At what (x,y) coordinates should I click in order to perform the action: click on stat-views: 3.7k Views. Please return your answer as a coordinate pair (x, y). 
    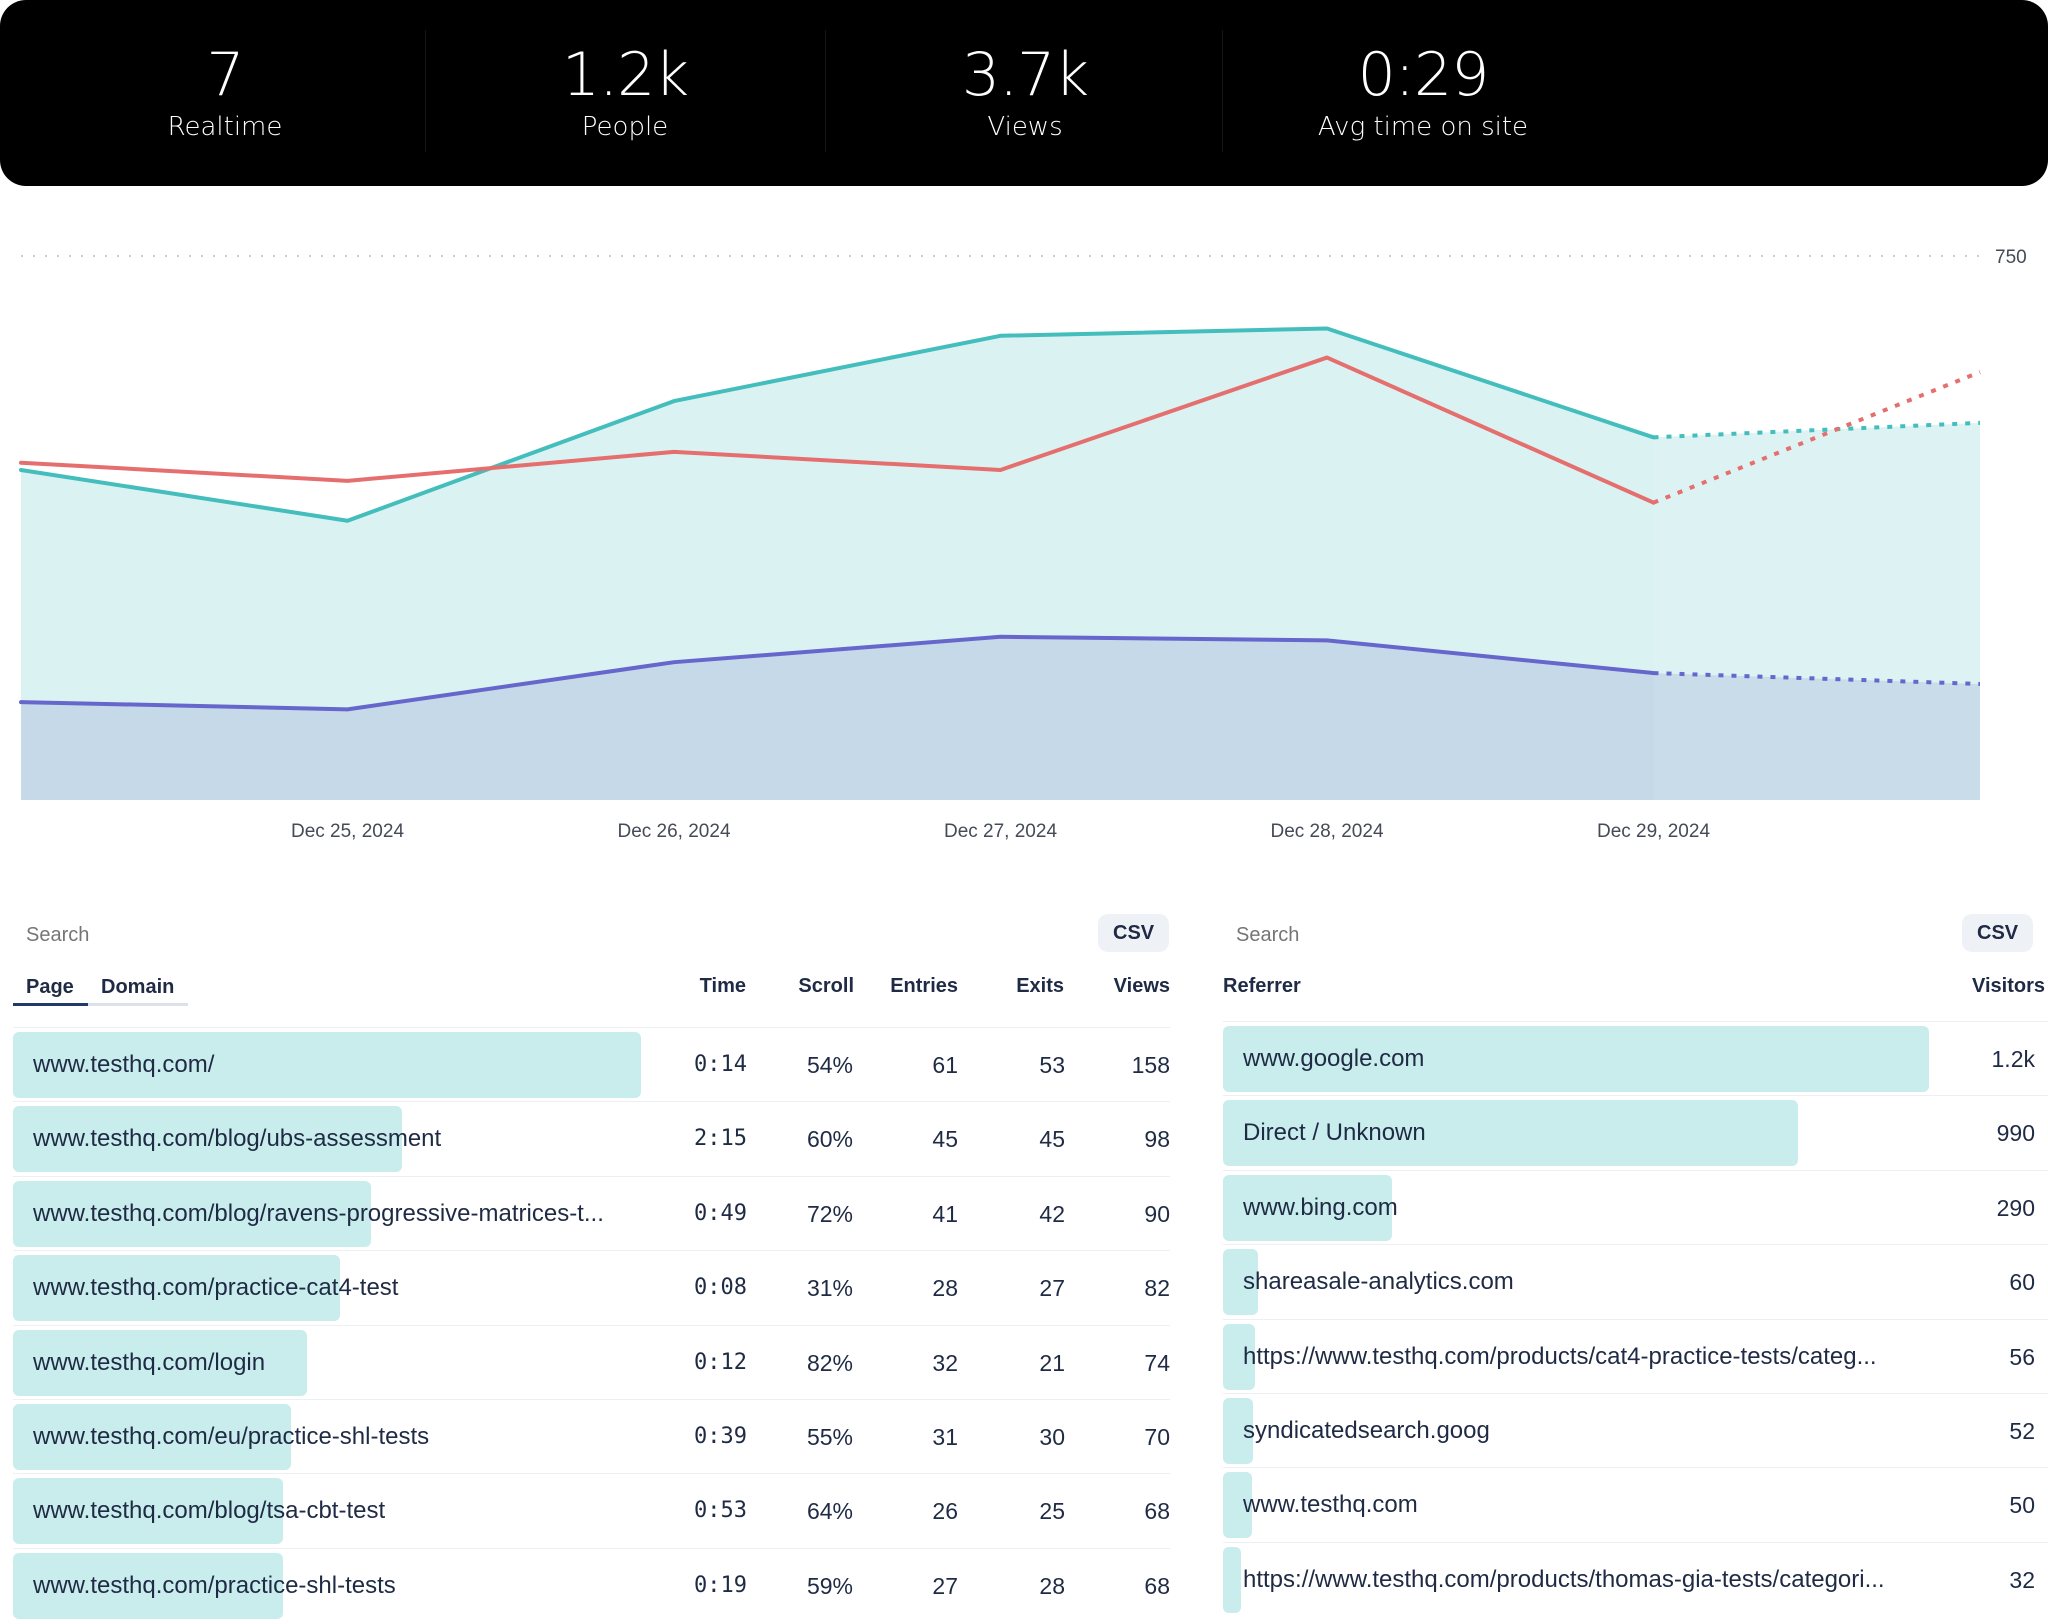
    Looking at the image, I should click on (1025, 80).